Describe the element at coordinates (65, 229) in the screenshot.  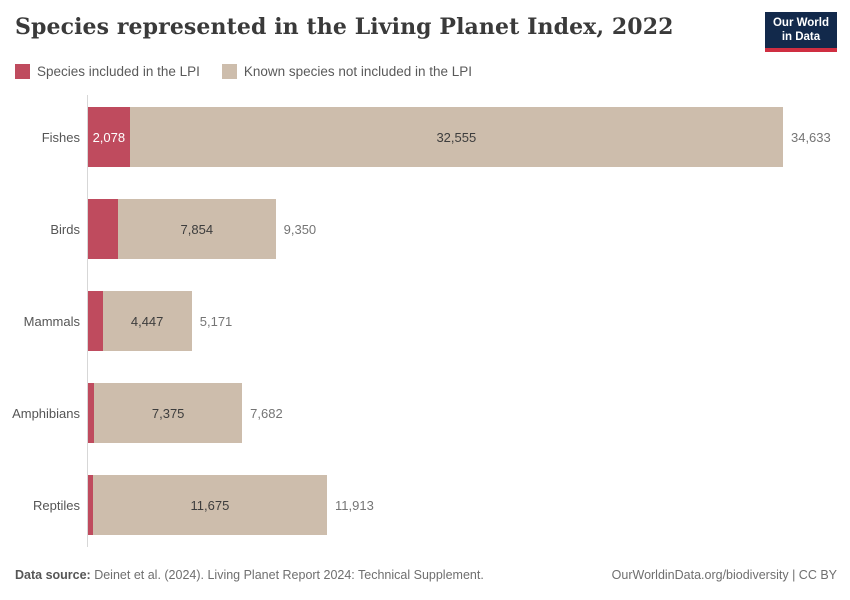
I see `category-label: Birds` at that location.